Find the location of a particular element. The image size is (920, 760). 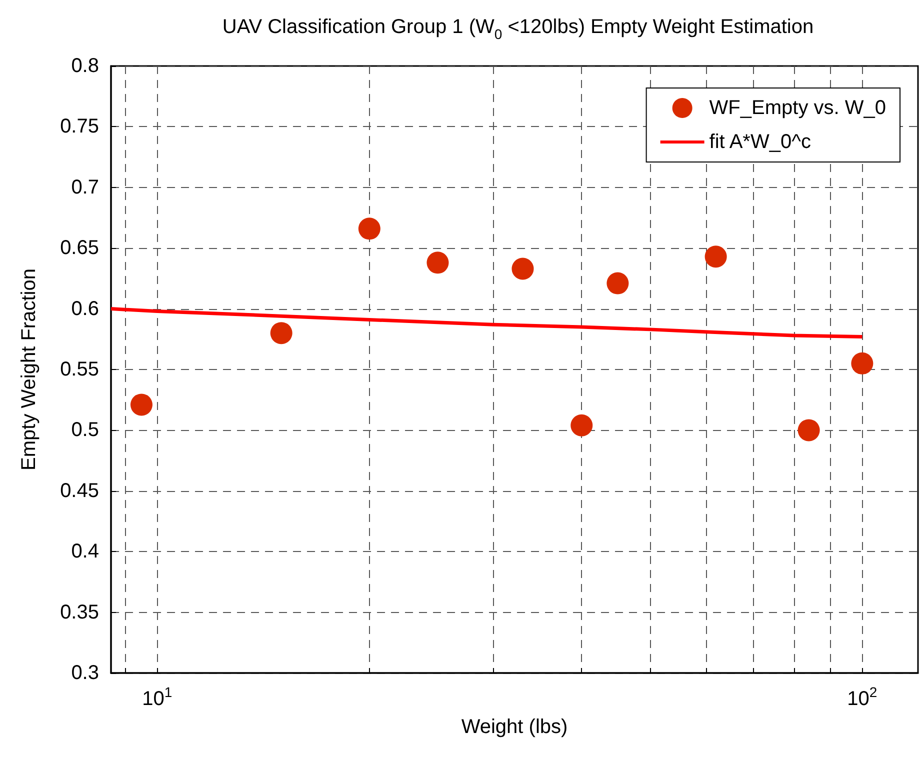

y-tick-label: 0.45 is located at coordinates (79, 491).